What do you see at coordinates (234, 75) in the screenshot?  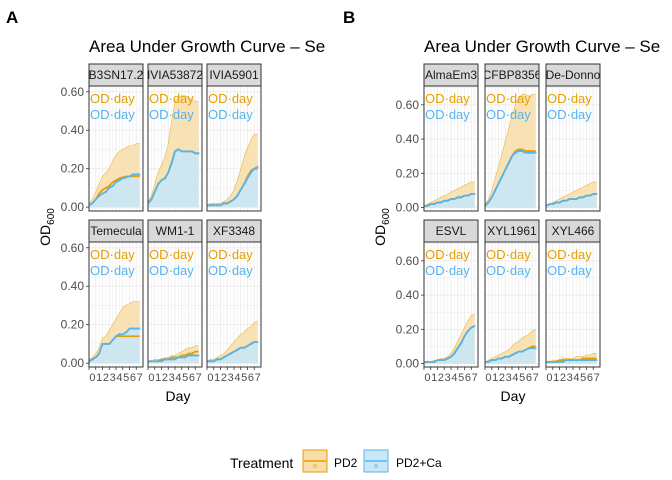 I see `facet-strip-label: IVIA5901` at bounding box center [234, 75].